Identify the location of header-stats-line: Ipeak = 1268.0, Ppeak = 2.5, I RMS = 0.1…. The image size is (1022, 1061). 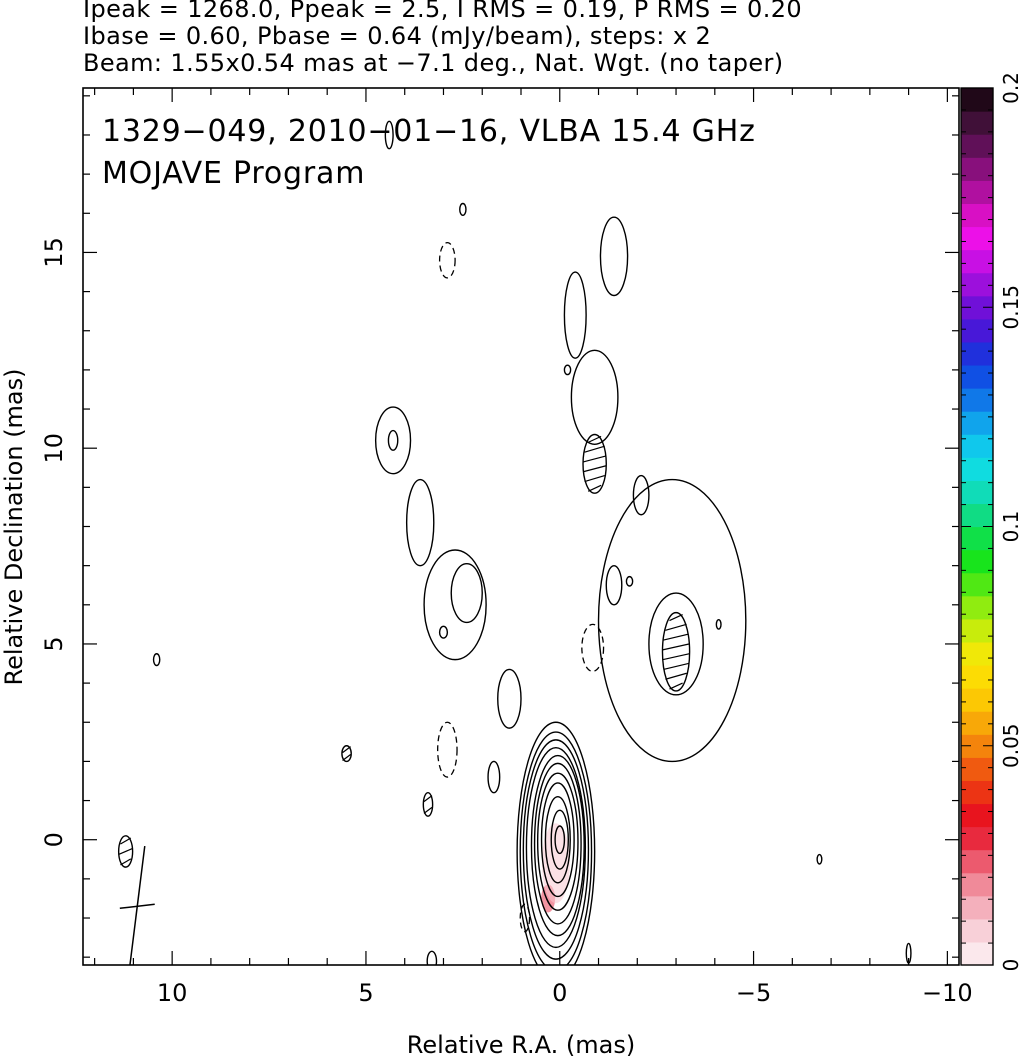
(443, 11).